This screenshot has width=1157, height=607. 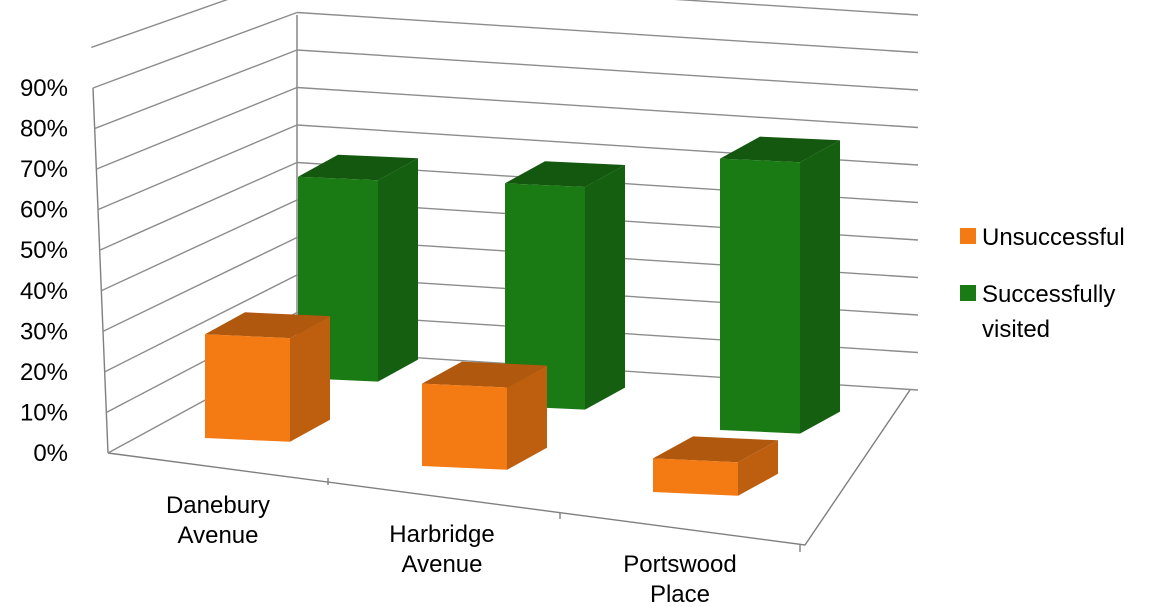 I want to click on legend: Unsuccessful Successfully visited, so click(x=1042, y=283).